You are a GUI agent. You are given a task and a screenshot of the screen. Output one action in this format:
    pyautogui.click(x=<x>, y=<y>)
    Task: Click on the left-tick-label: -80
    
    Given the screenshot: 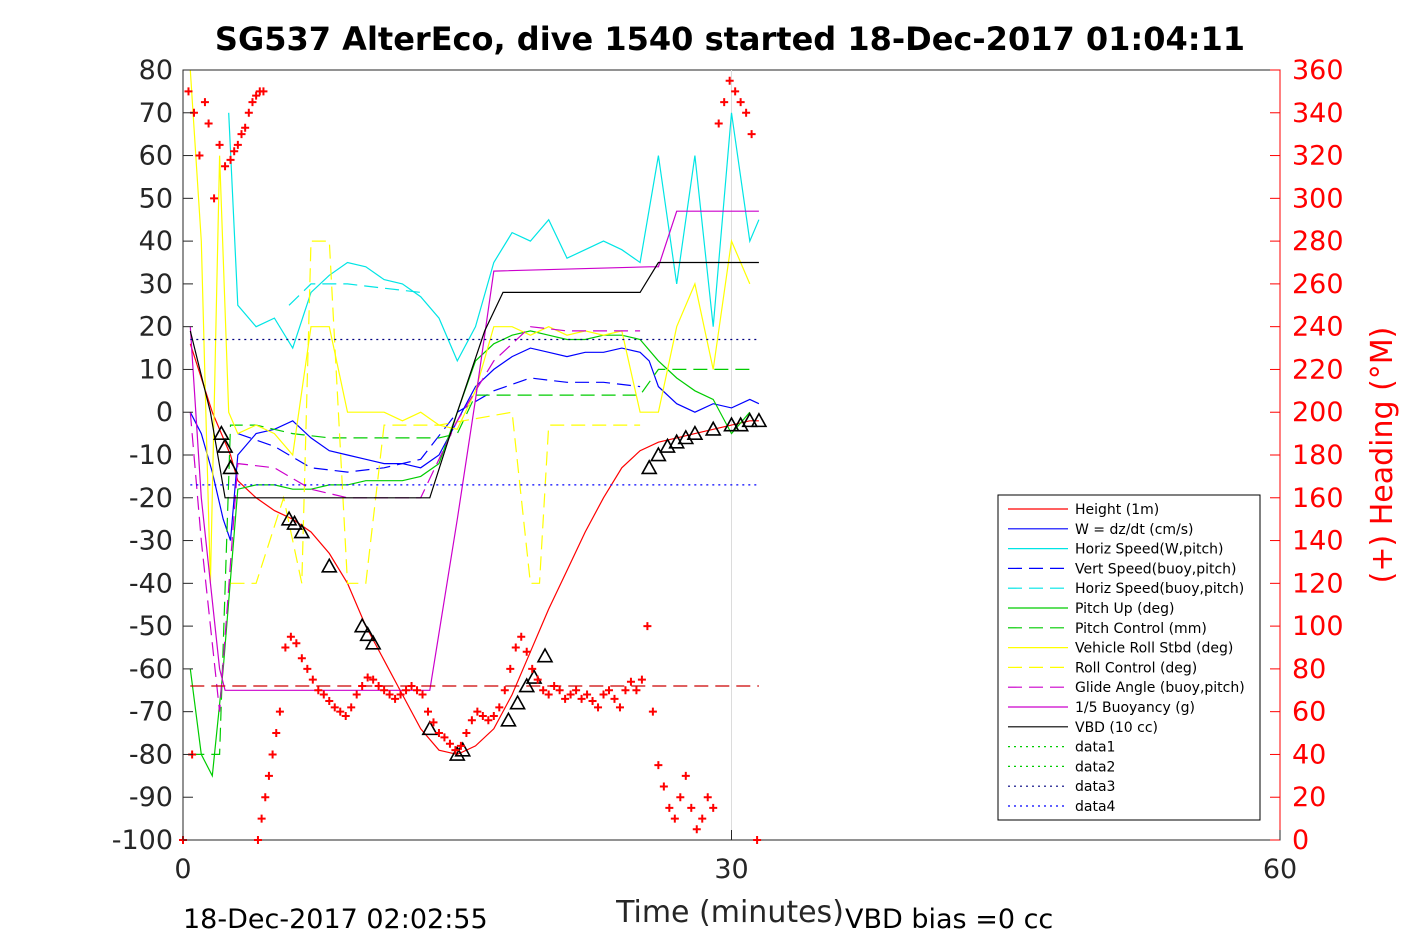 What is the action you would take?
    pyautogui.click(x=151, y=754)
    